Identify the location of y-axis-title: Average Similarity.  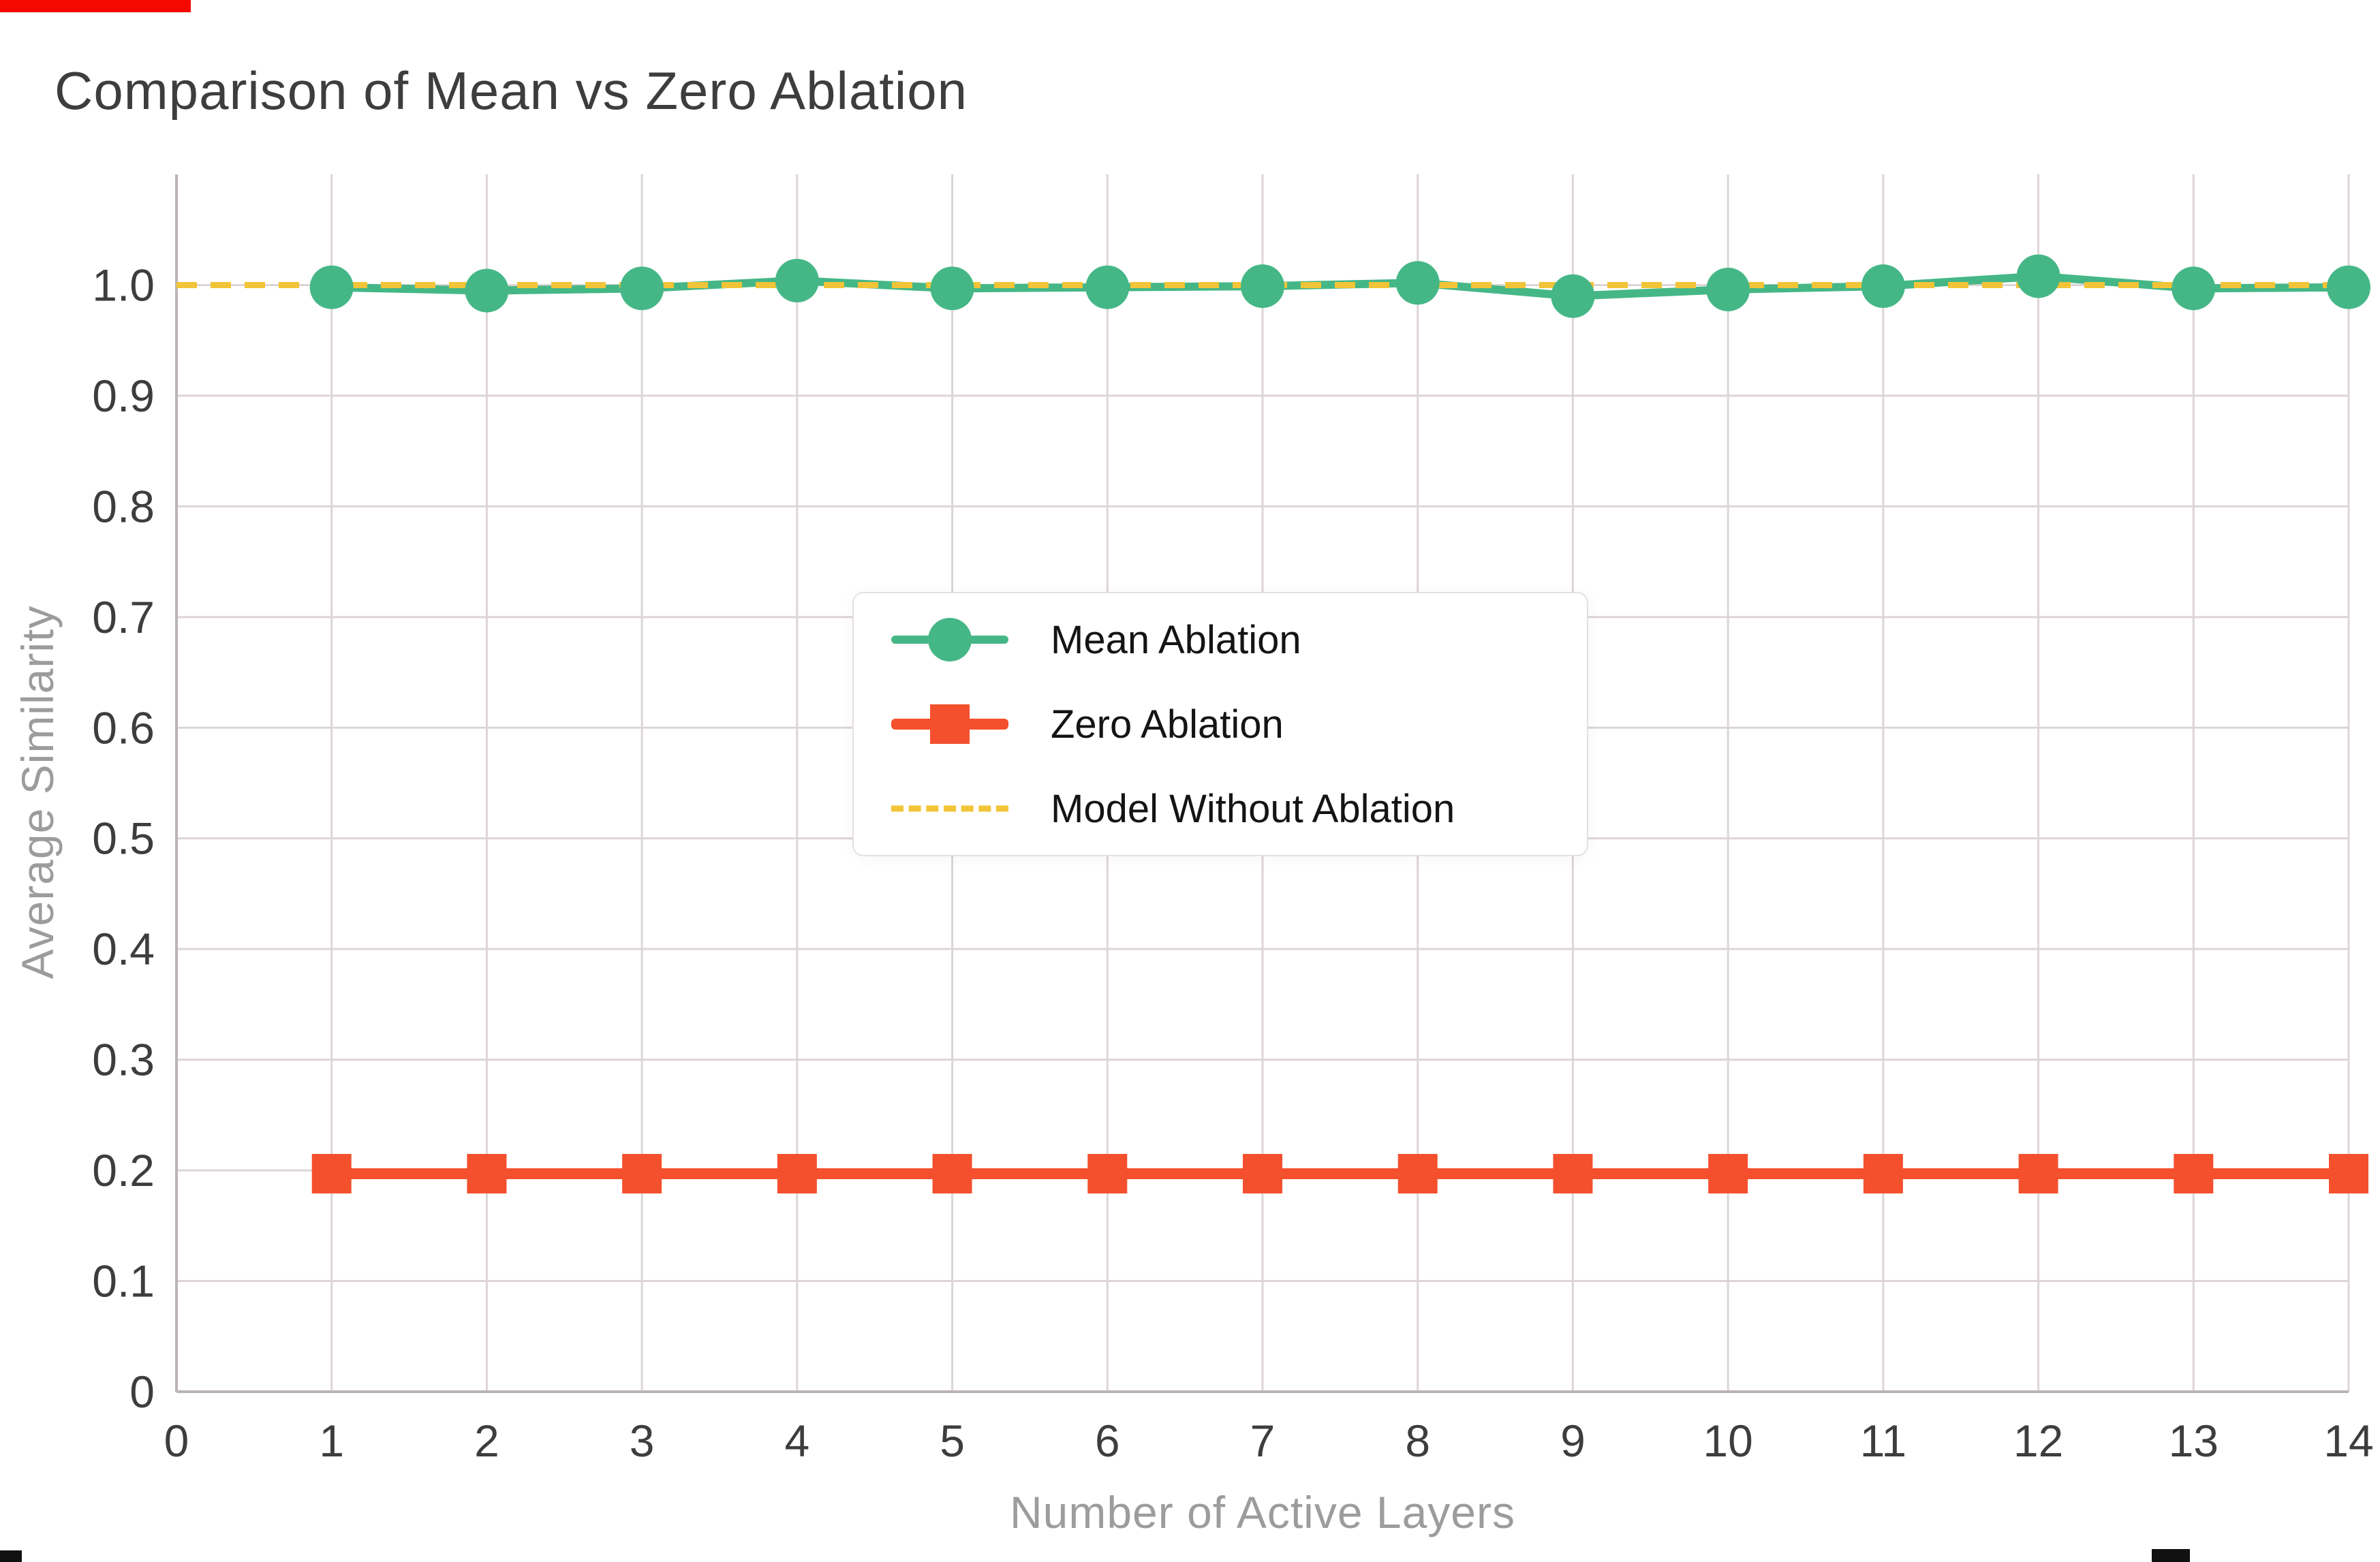
(37, 792).